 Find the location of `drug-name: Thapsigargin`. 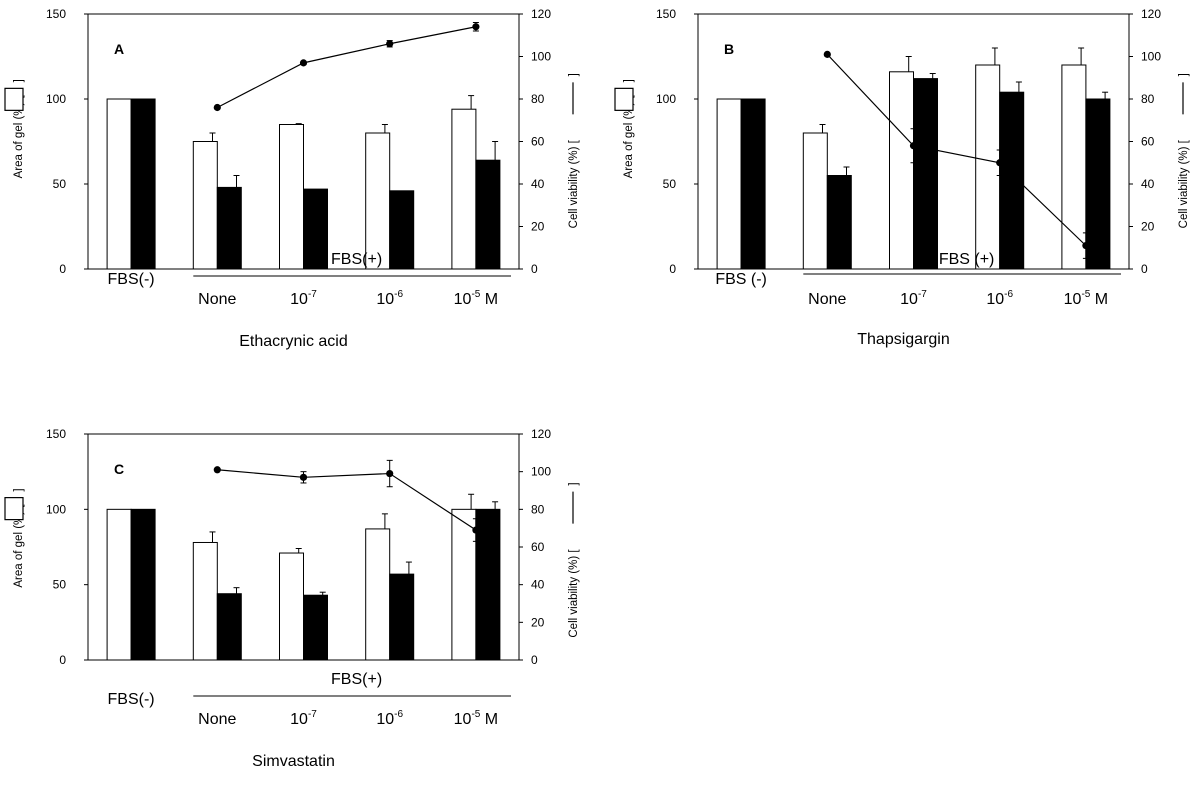

drug-name: Thapsigargin is located at coordinates (903, 339).